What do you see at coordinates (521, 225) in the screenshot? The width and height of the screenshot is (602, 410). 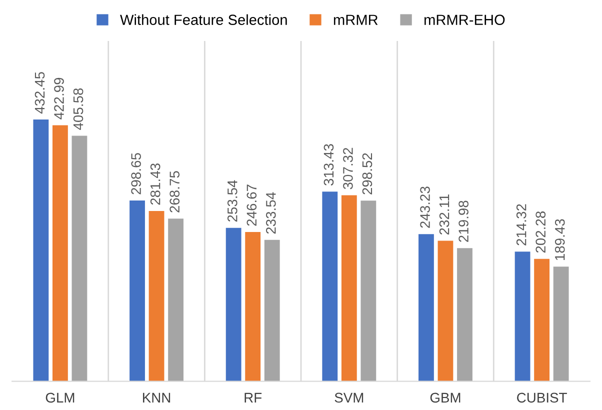 I see `data-label: 214.32` at bounding box center [521, 225].